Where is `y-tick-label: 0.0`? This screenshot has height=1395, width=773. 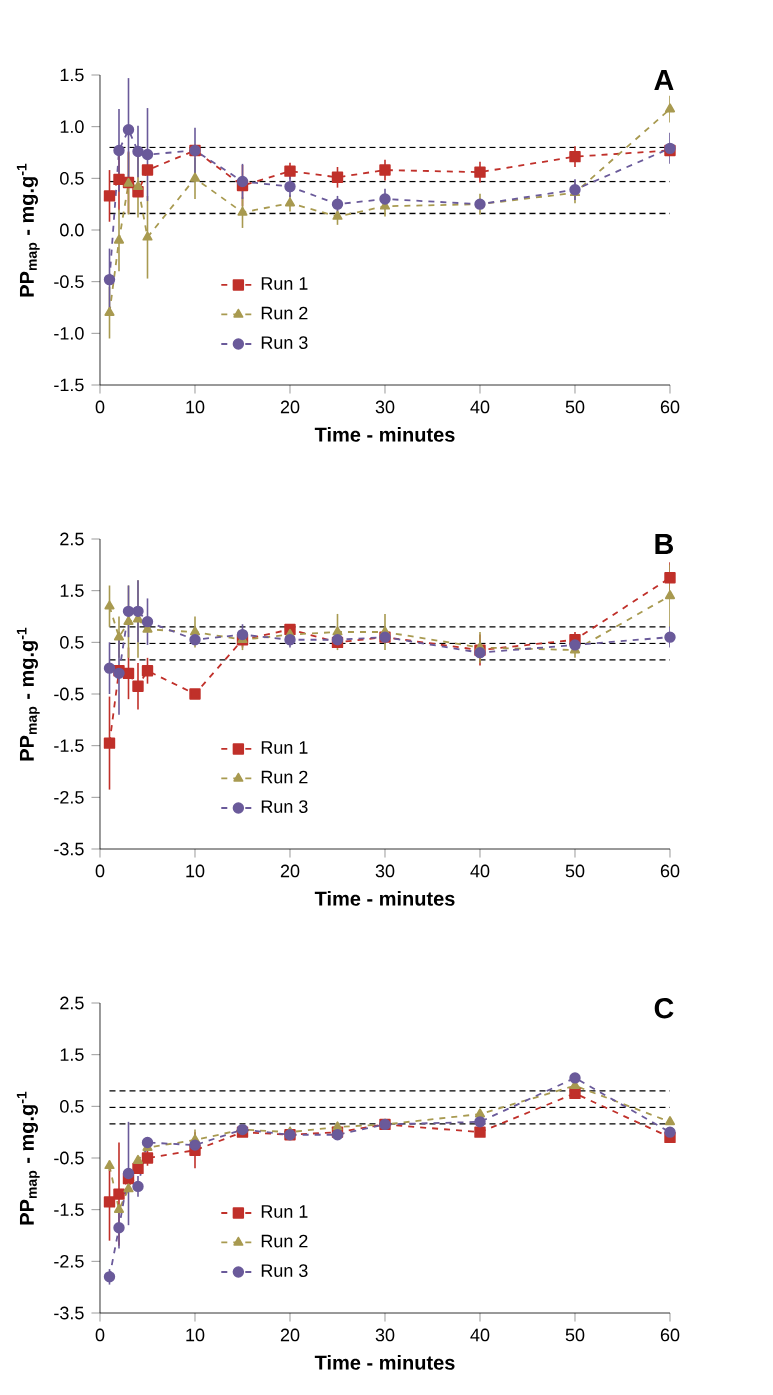
y-tick-label: 0.0 is located at coordinates (72, 230).